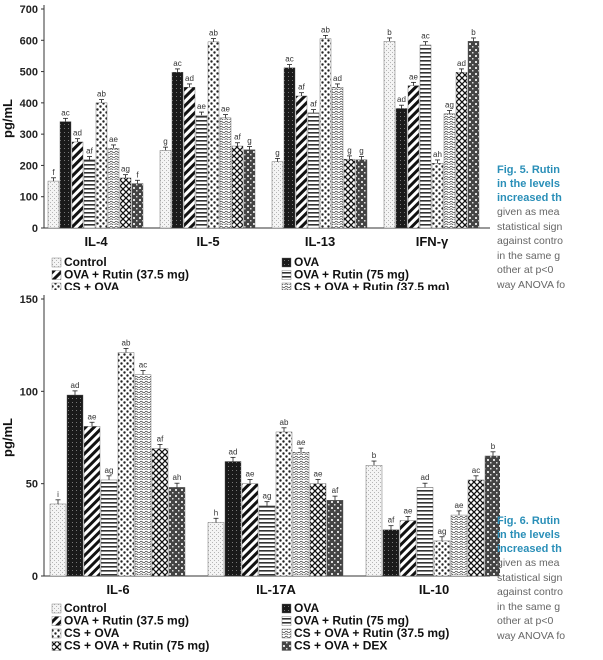  I want to click on caption-body-line: against contro, so click(530, 241).